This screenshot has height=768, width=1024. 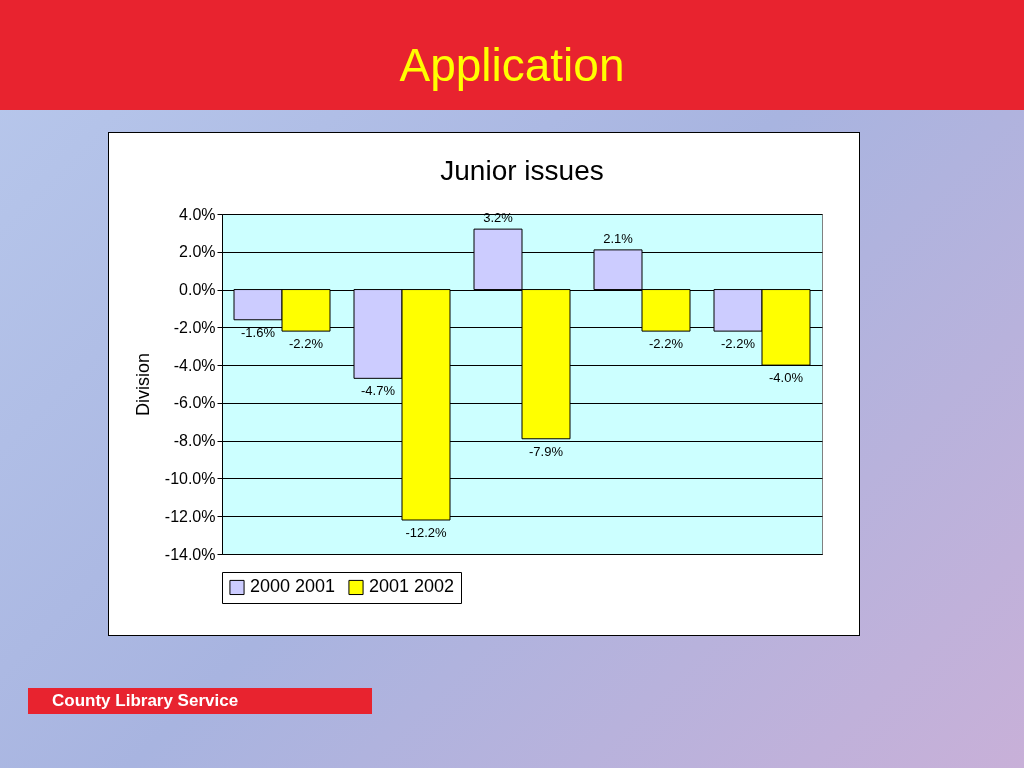 What do you see at coordinates (194, 327) in the screenshot?
I see `y-tick-label: -2.0%` at bounding box center [194, 327].